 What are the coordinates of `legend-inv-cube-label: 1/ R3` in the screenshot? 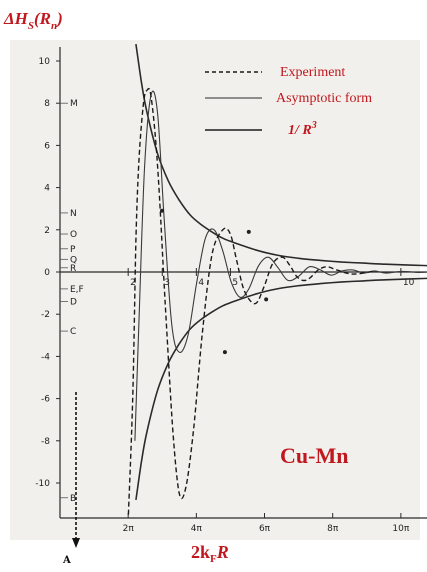 It's located at (302, 129).